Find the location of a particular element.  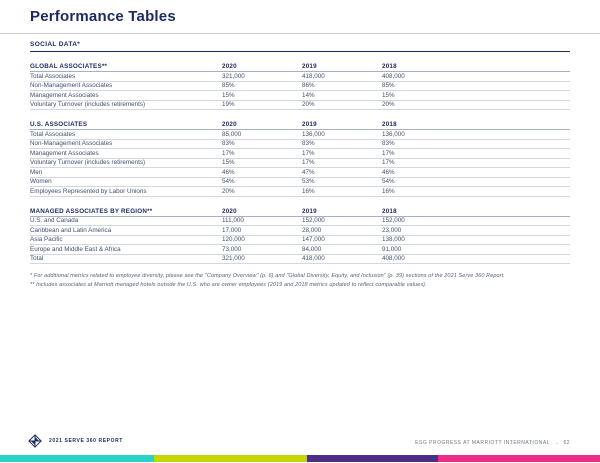

row-value-2018: 46% is located at coordinates (388, 172).